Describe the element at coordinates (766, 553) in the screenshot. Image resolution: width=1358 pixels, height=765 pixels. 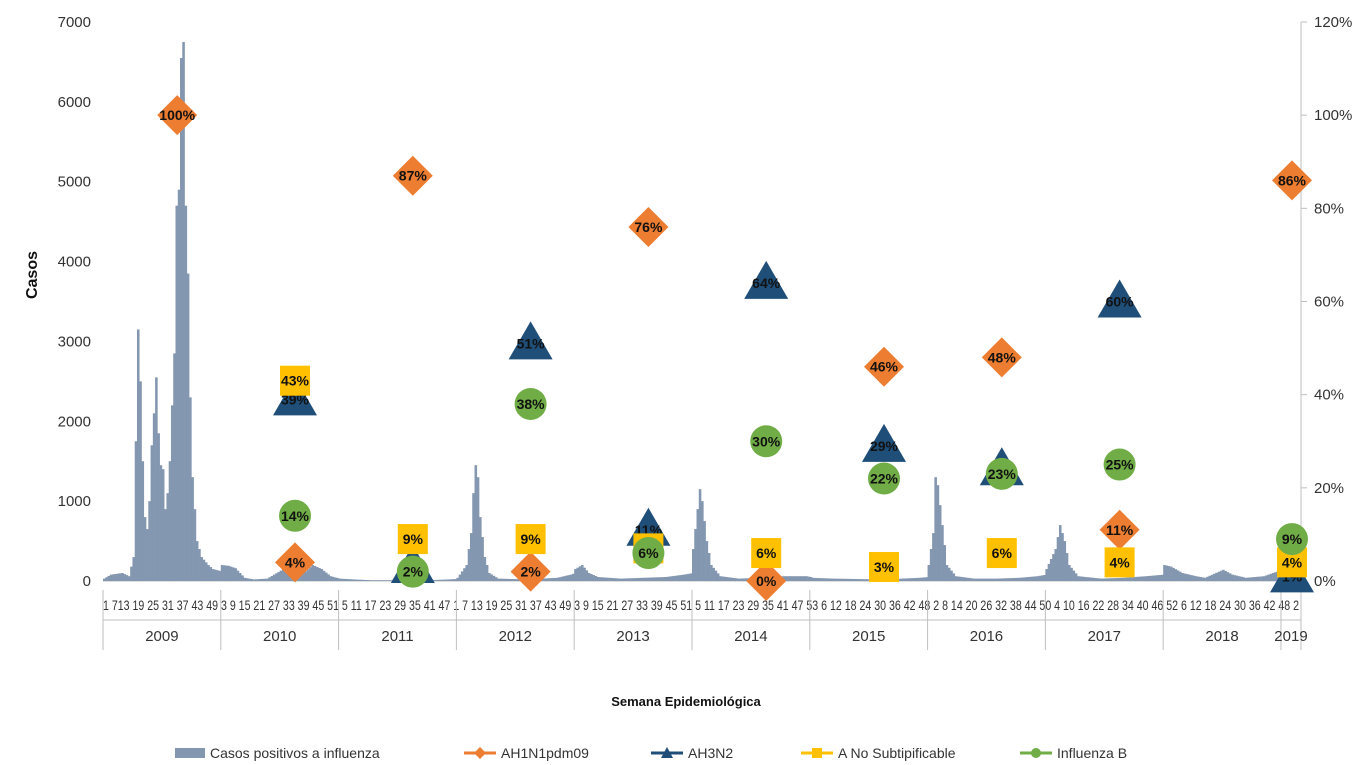
I see `data-label: 6%` at that location.